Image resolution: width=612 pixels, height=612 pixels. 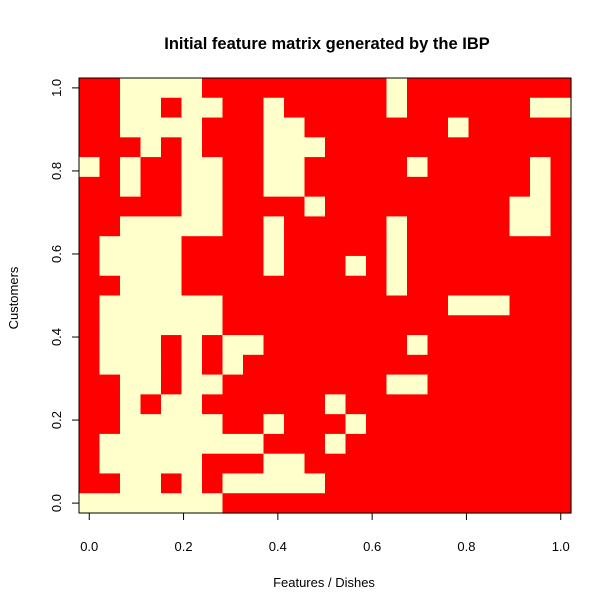 What do you see at coordinates (13, 297) in the screenshot?
I see `y-axis-label: Customers` at bounding box center [13, 297].